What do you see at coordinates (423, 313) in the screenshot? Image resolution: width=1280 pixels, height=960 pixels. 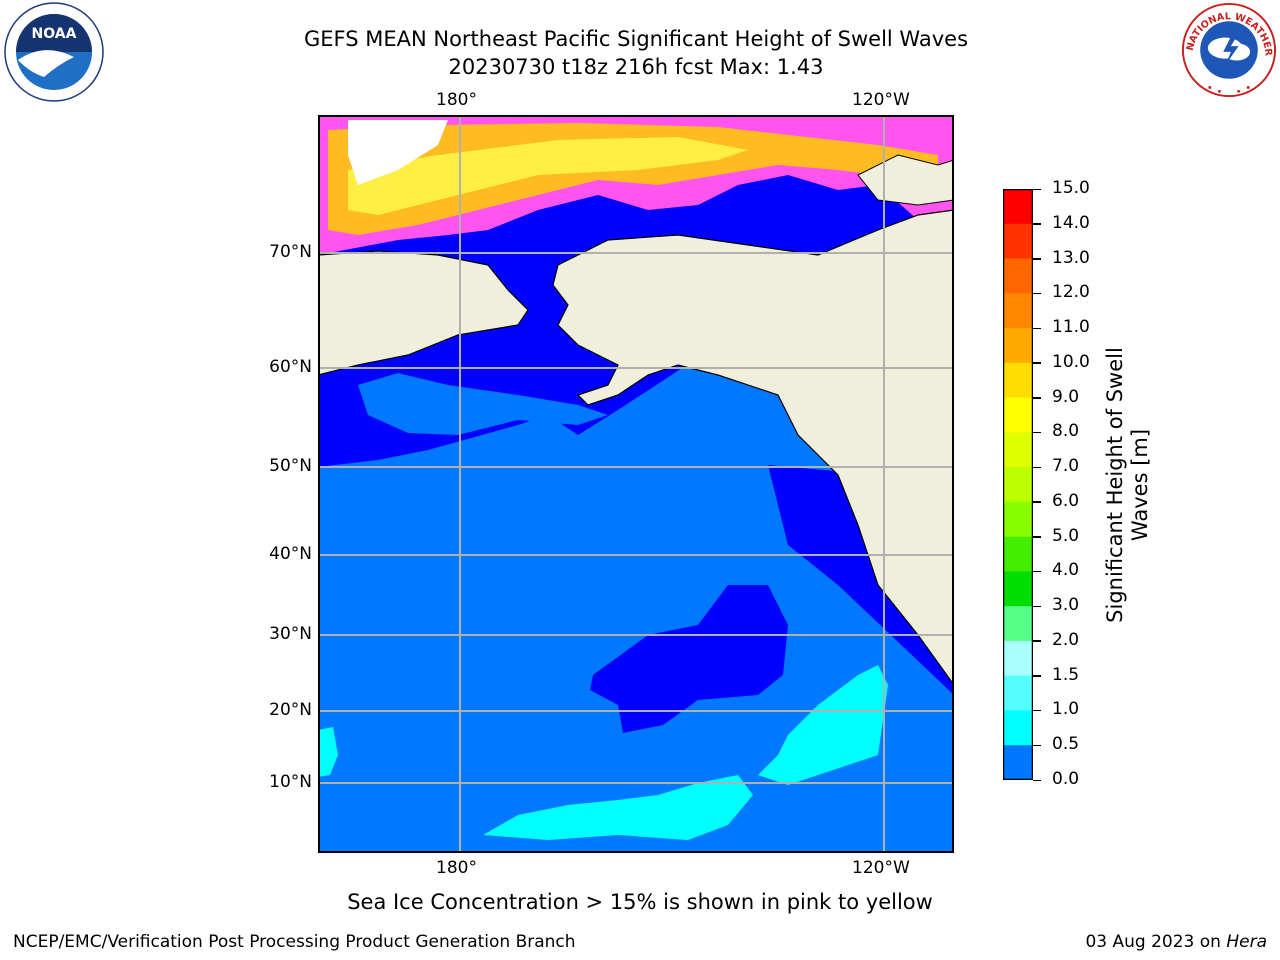 I see `land-siberia` at bounding box center [423, 313].